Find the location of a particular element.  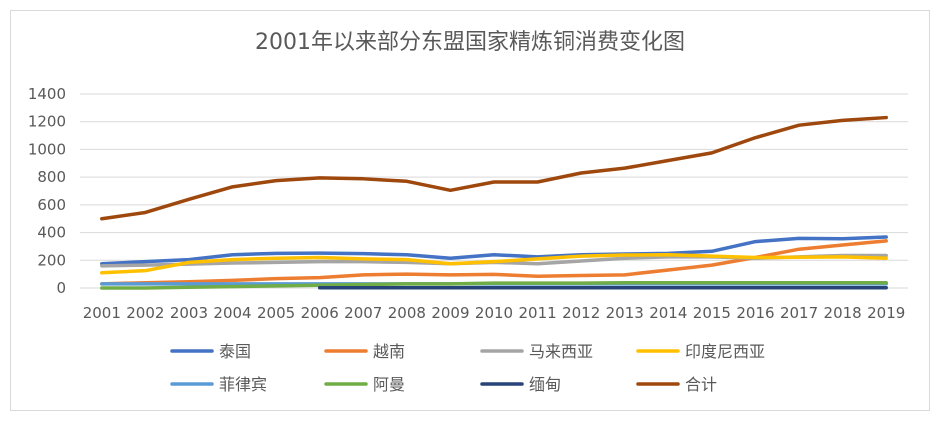

x-tick-label: 2011 is located at coordinates (537, 313).